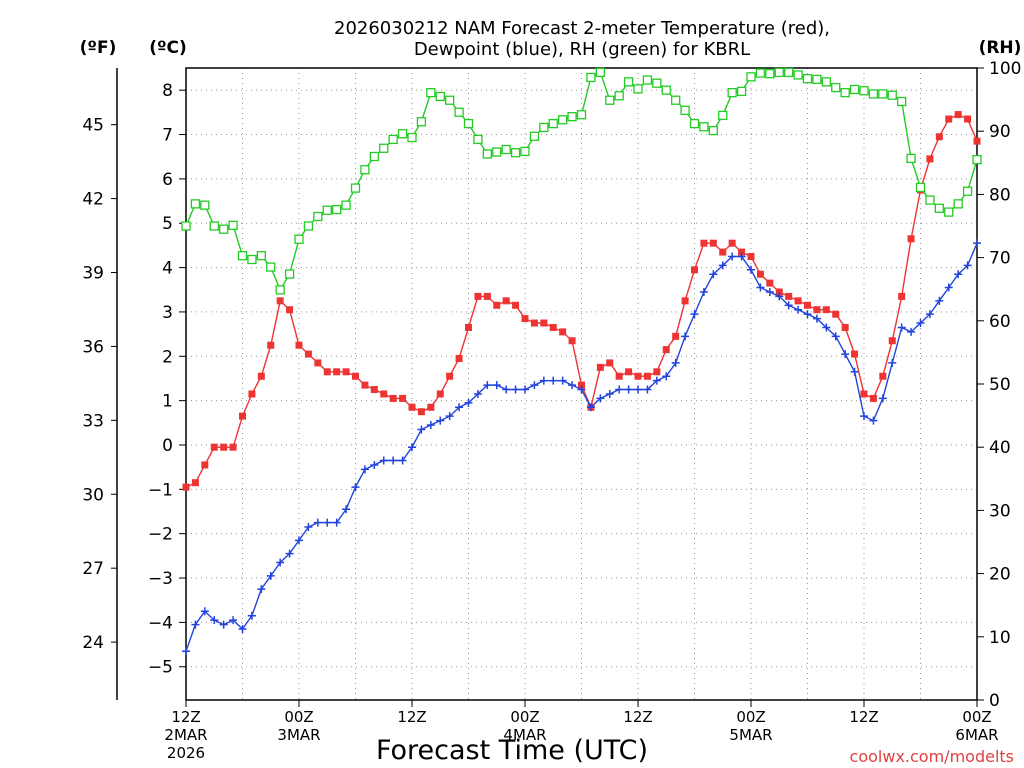 This screenshot has width=1024, height=768. Describe the element at coordinates (167, 313) in the screenshot. I see `celsius-tick-label: 3` at that location.